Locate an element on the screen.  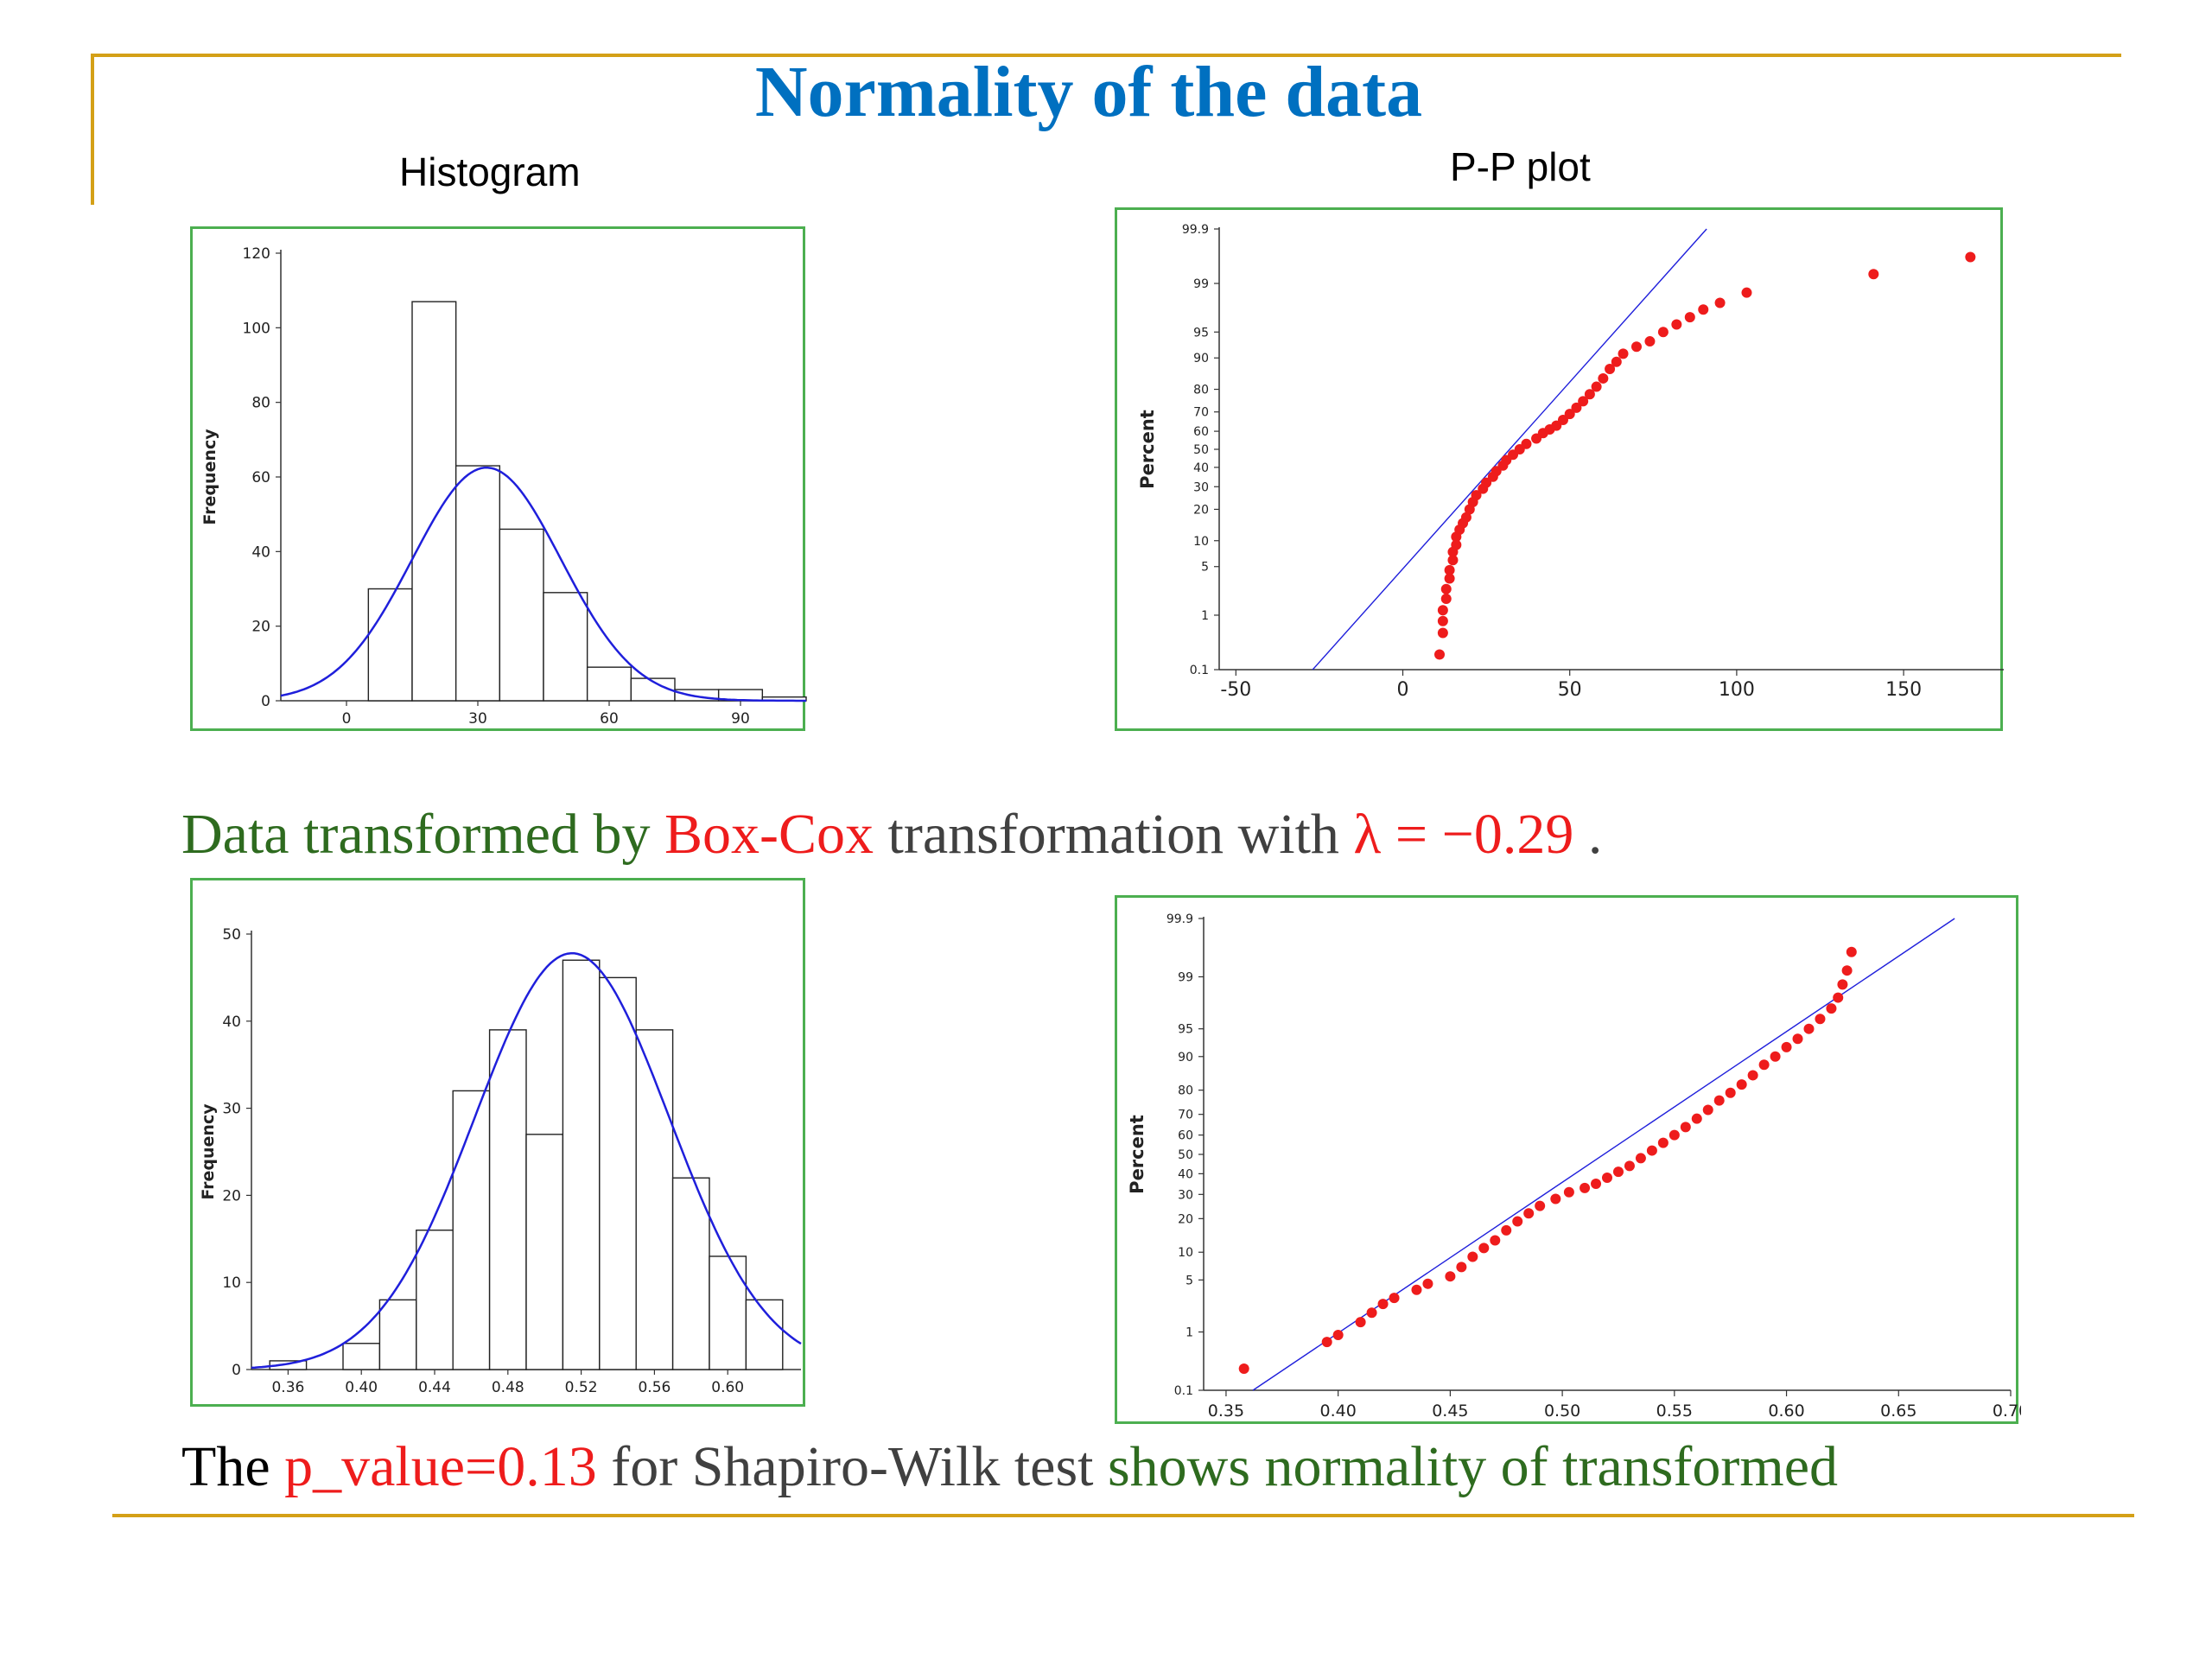
histogram-caption: Histogram is located at coordinates (490, 171).